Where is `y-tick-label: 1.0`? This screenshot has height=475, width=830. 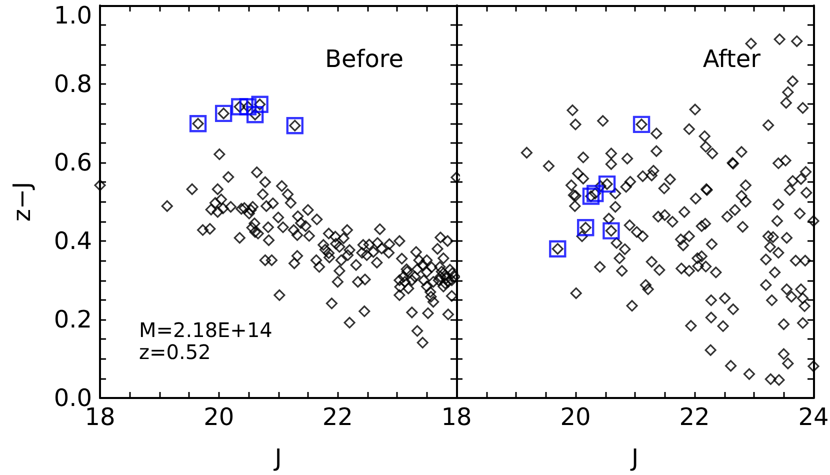 y-tick-label: 1.0 is located at coordinates (73, 16).